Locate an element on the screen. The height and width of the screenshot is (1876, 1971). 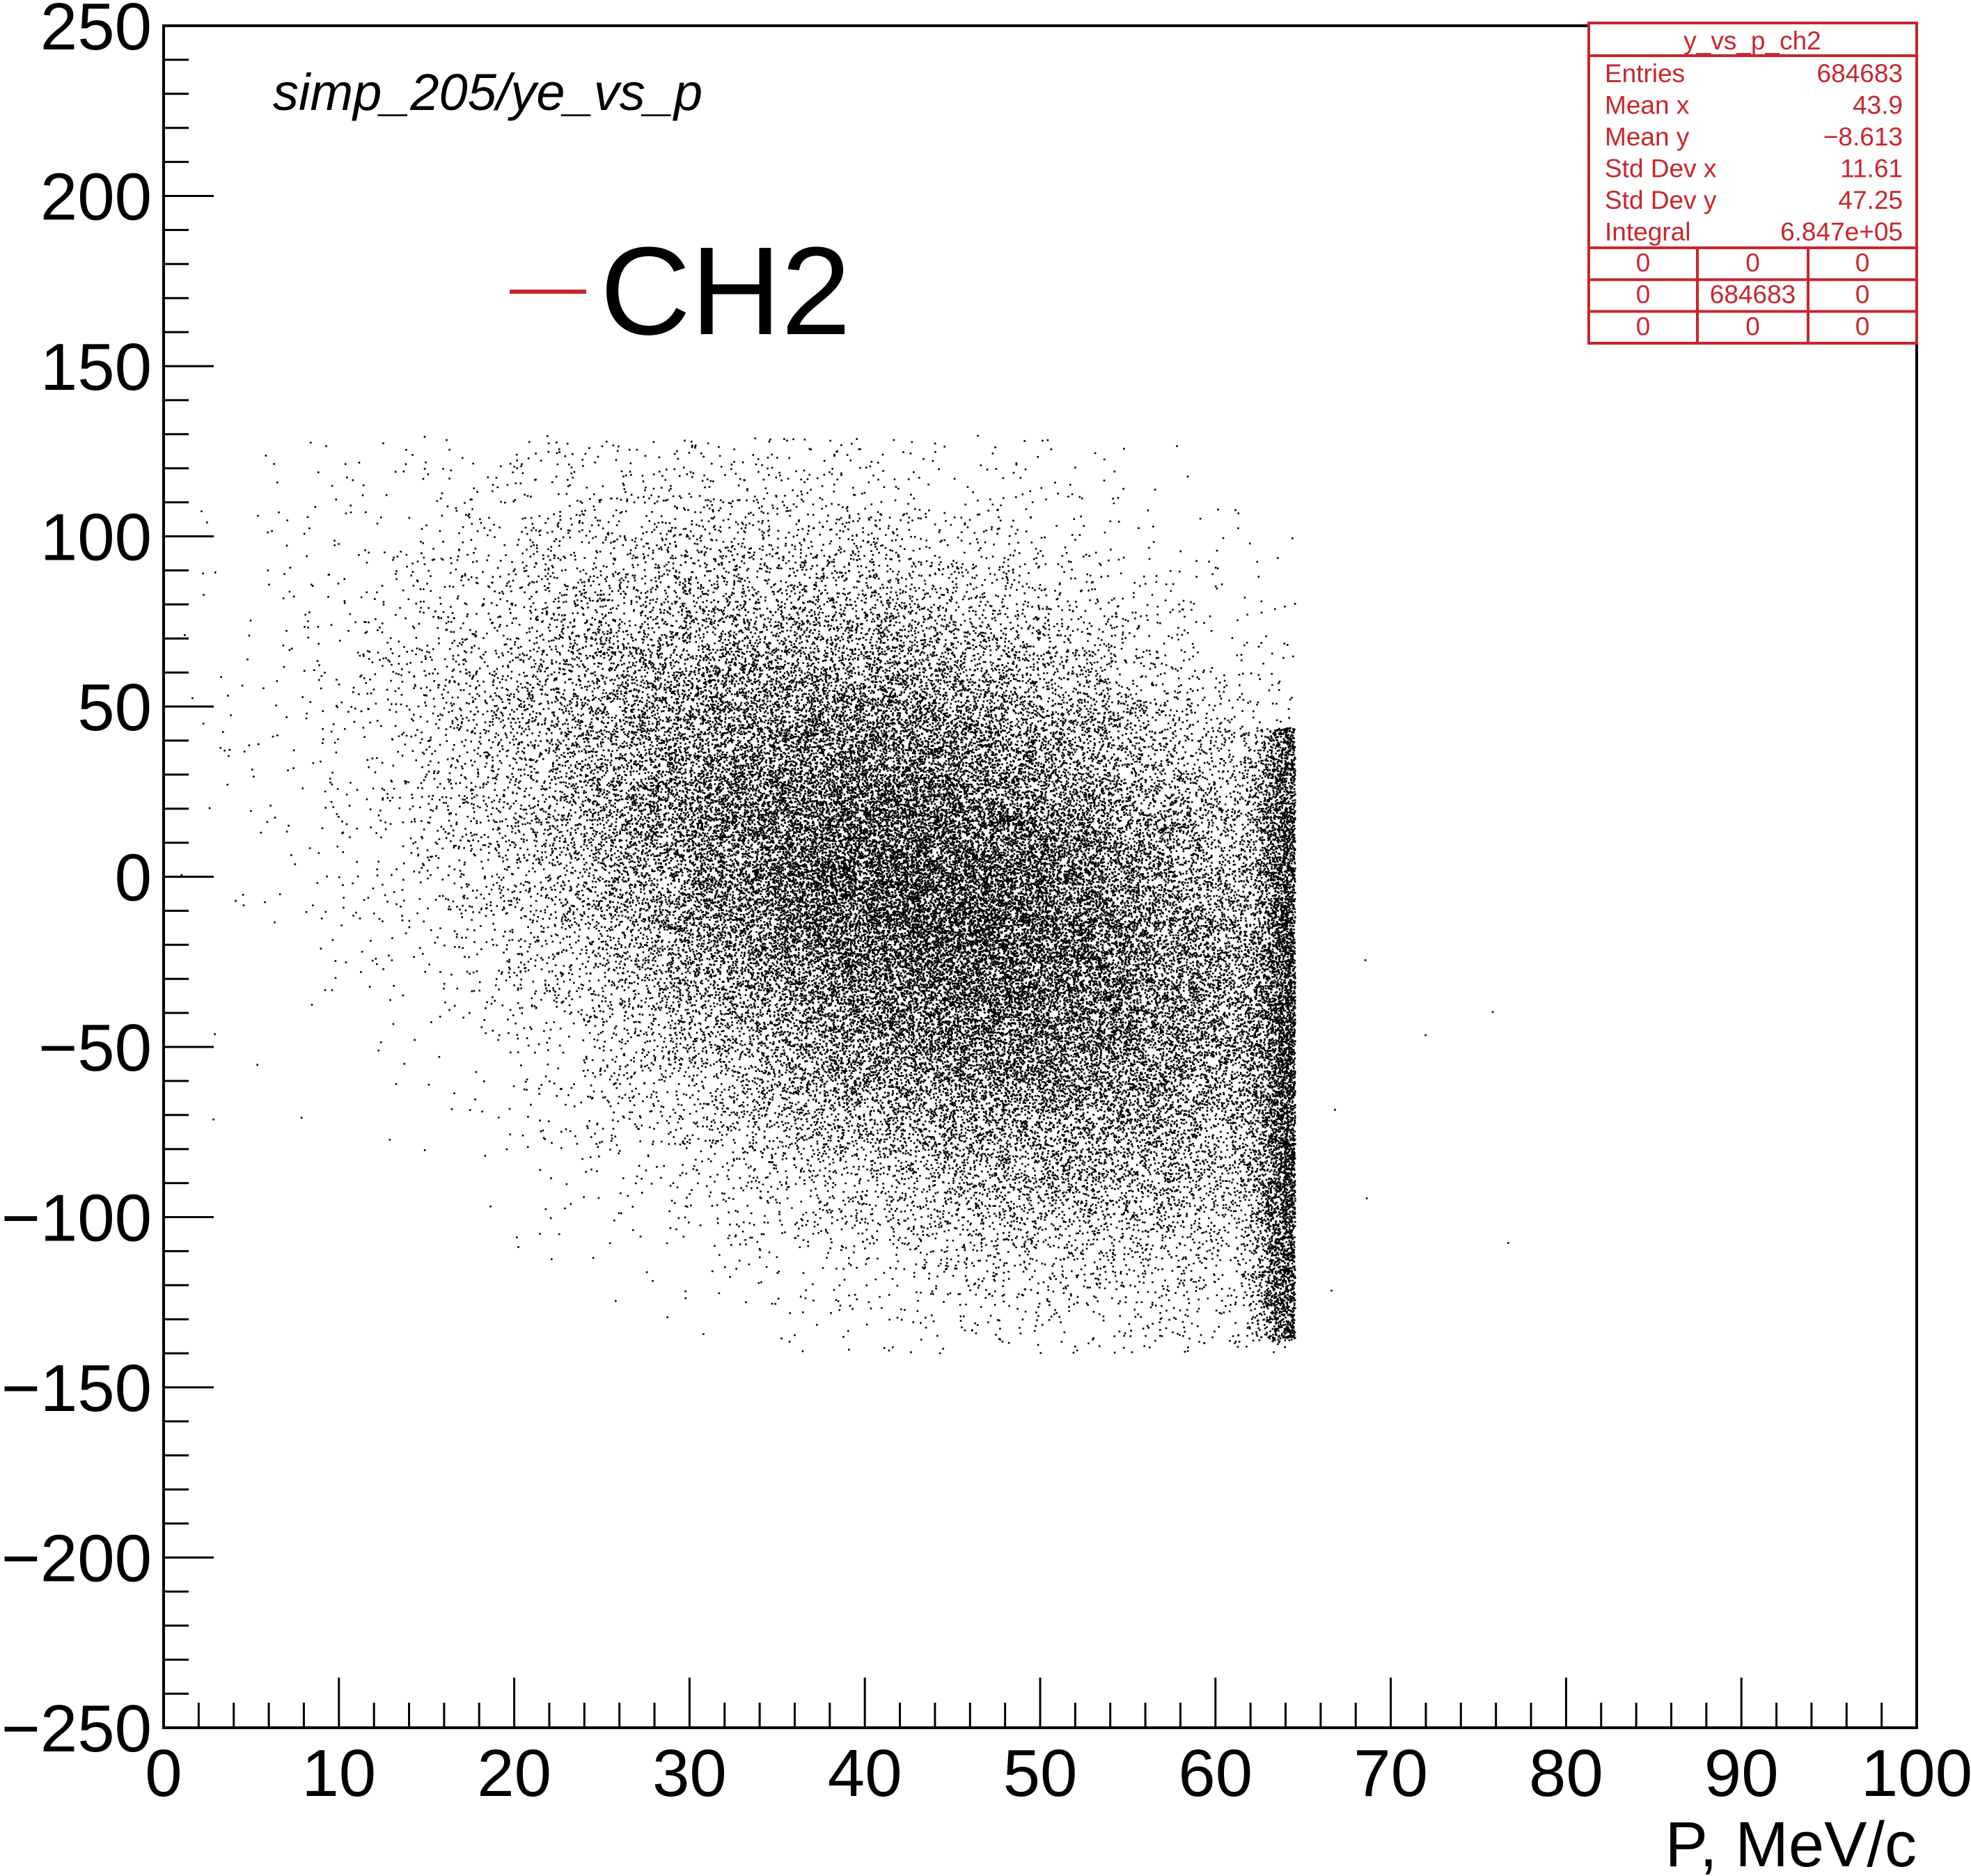
x-axis-tick-labels: 0 10 20 30 40 50 60 70 80 90 100 is located at coordinates (1058, 1773).